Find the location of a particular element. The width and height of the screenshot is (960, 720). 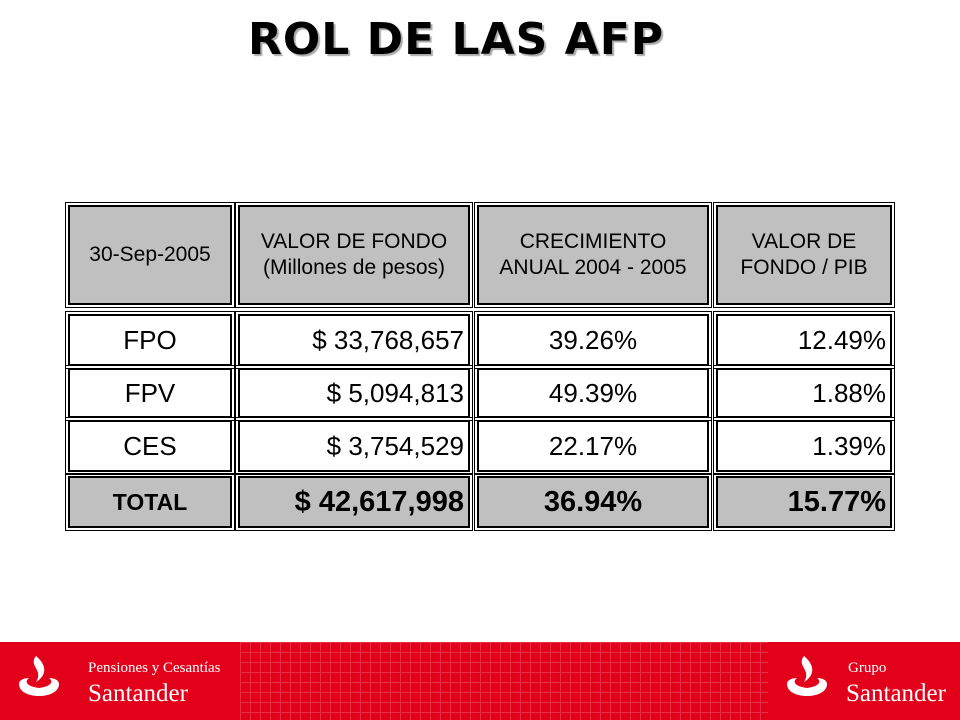

header-fund-gdp-line2: FONDO / PIB is located at coordinates (804, 267).